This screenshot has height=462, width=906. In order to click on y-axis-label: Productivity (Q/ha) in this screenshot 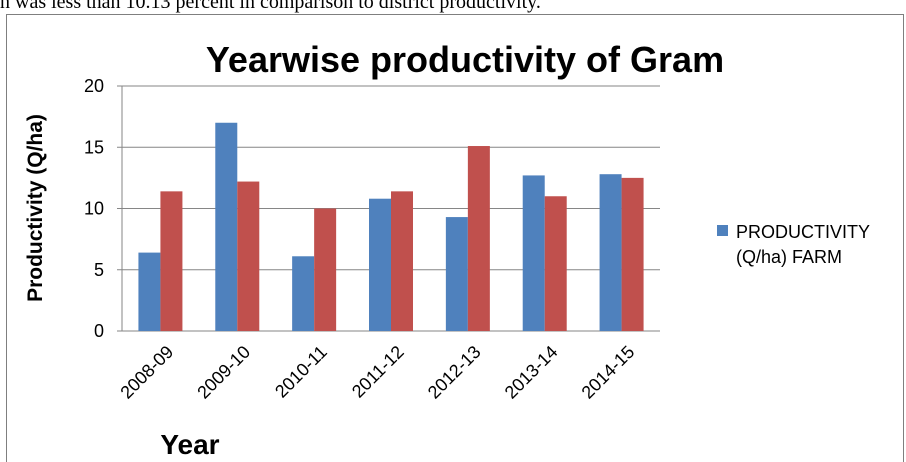, I will do `click(35, 208)`.